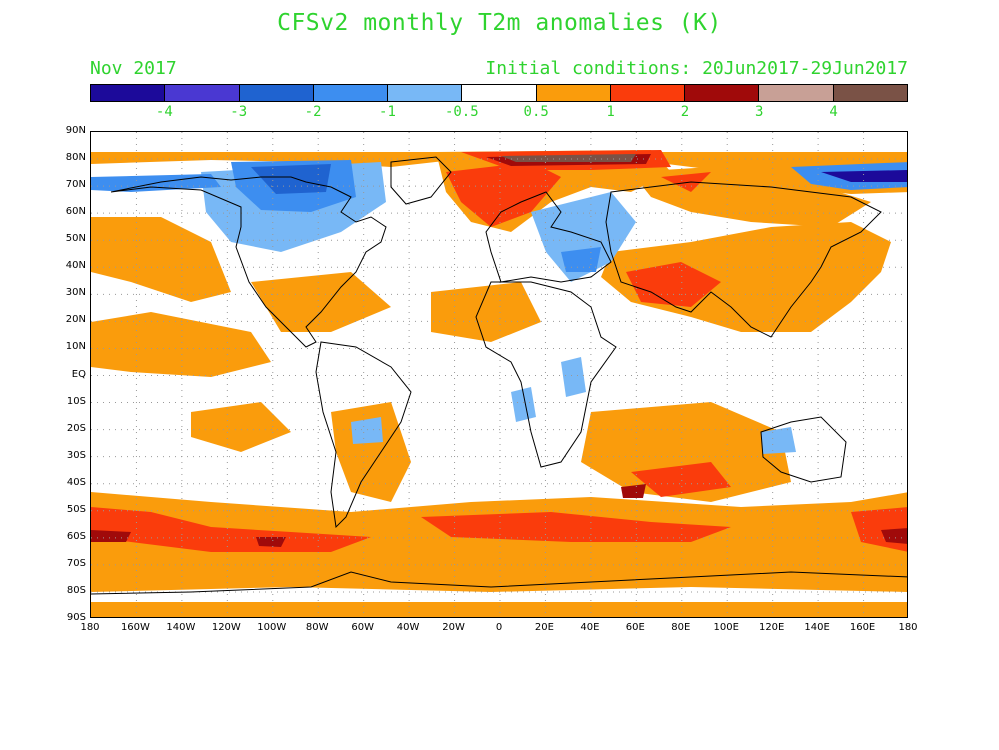 Image resolution: width=999 pixels, height=750 pixels. I want to click on color-bar-label: 2, so click(685, 112).